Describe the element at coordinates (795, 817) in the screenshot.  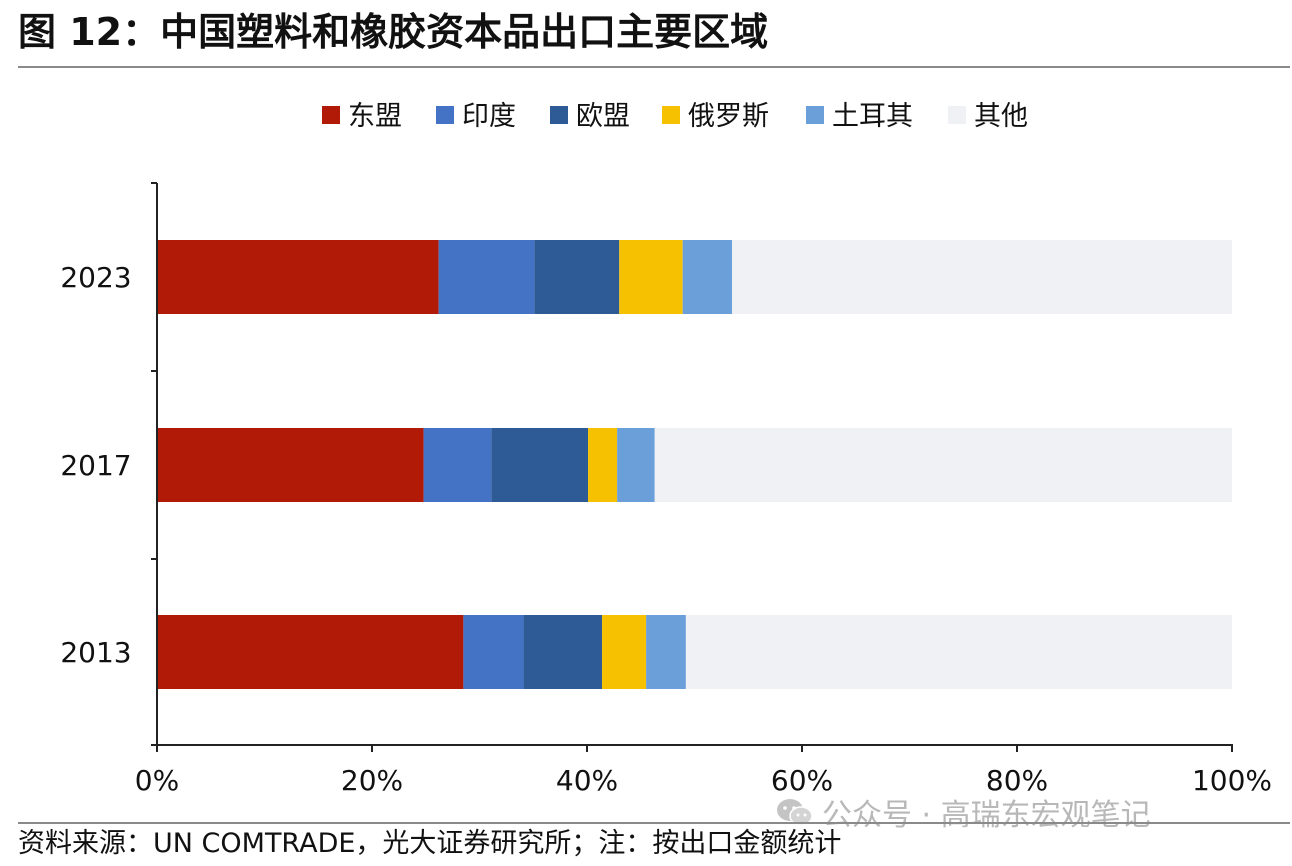
I see `wechat-icon` at that location.